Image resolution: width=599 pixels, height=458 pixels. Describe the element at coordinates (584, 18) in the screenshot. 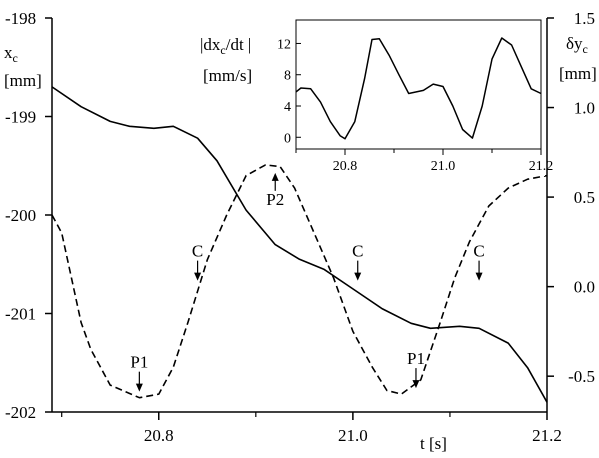

I see `right-tick-label: 1.5` at that location.